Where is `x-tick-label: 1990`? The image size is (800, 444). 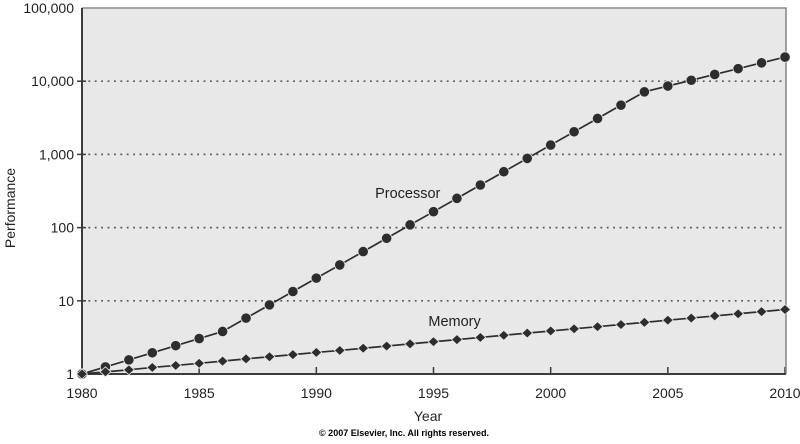
x-tick-label: 1990 is located at coordinates (316, 393).